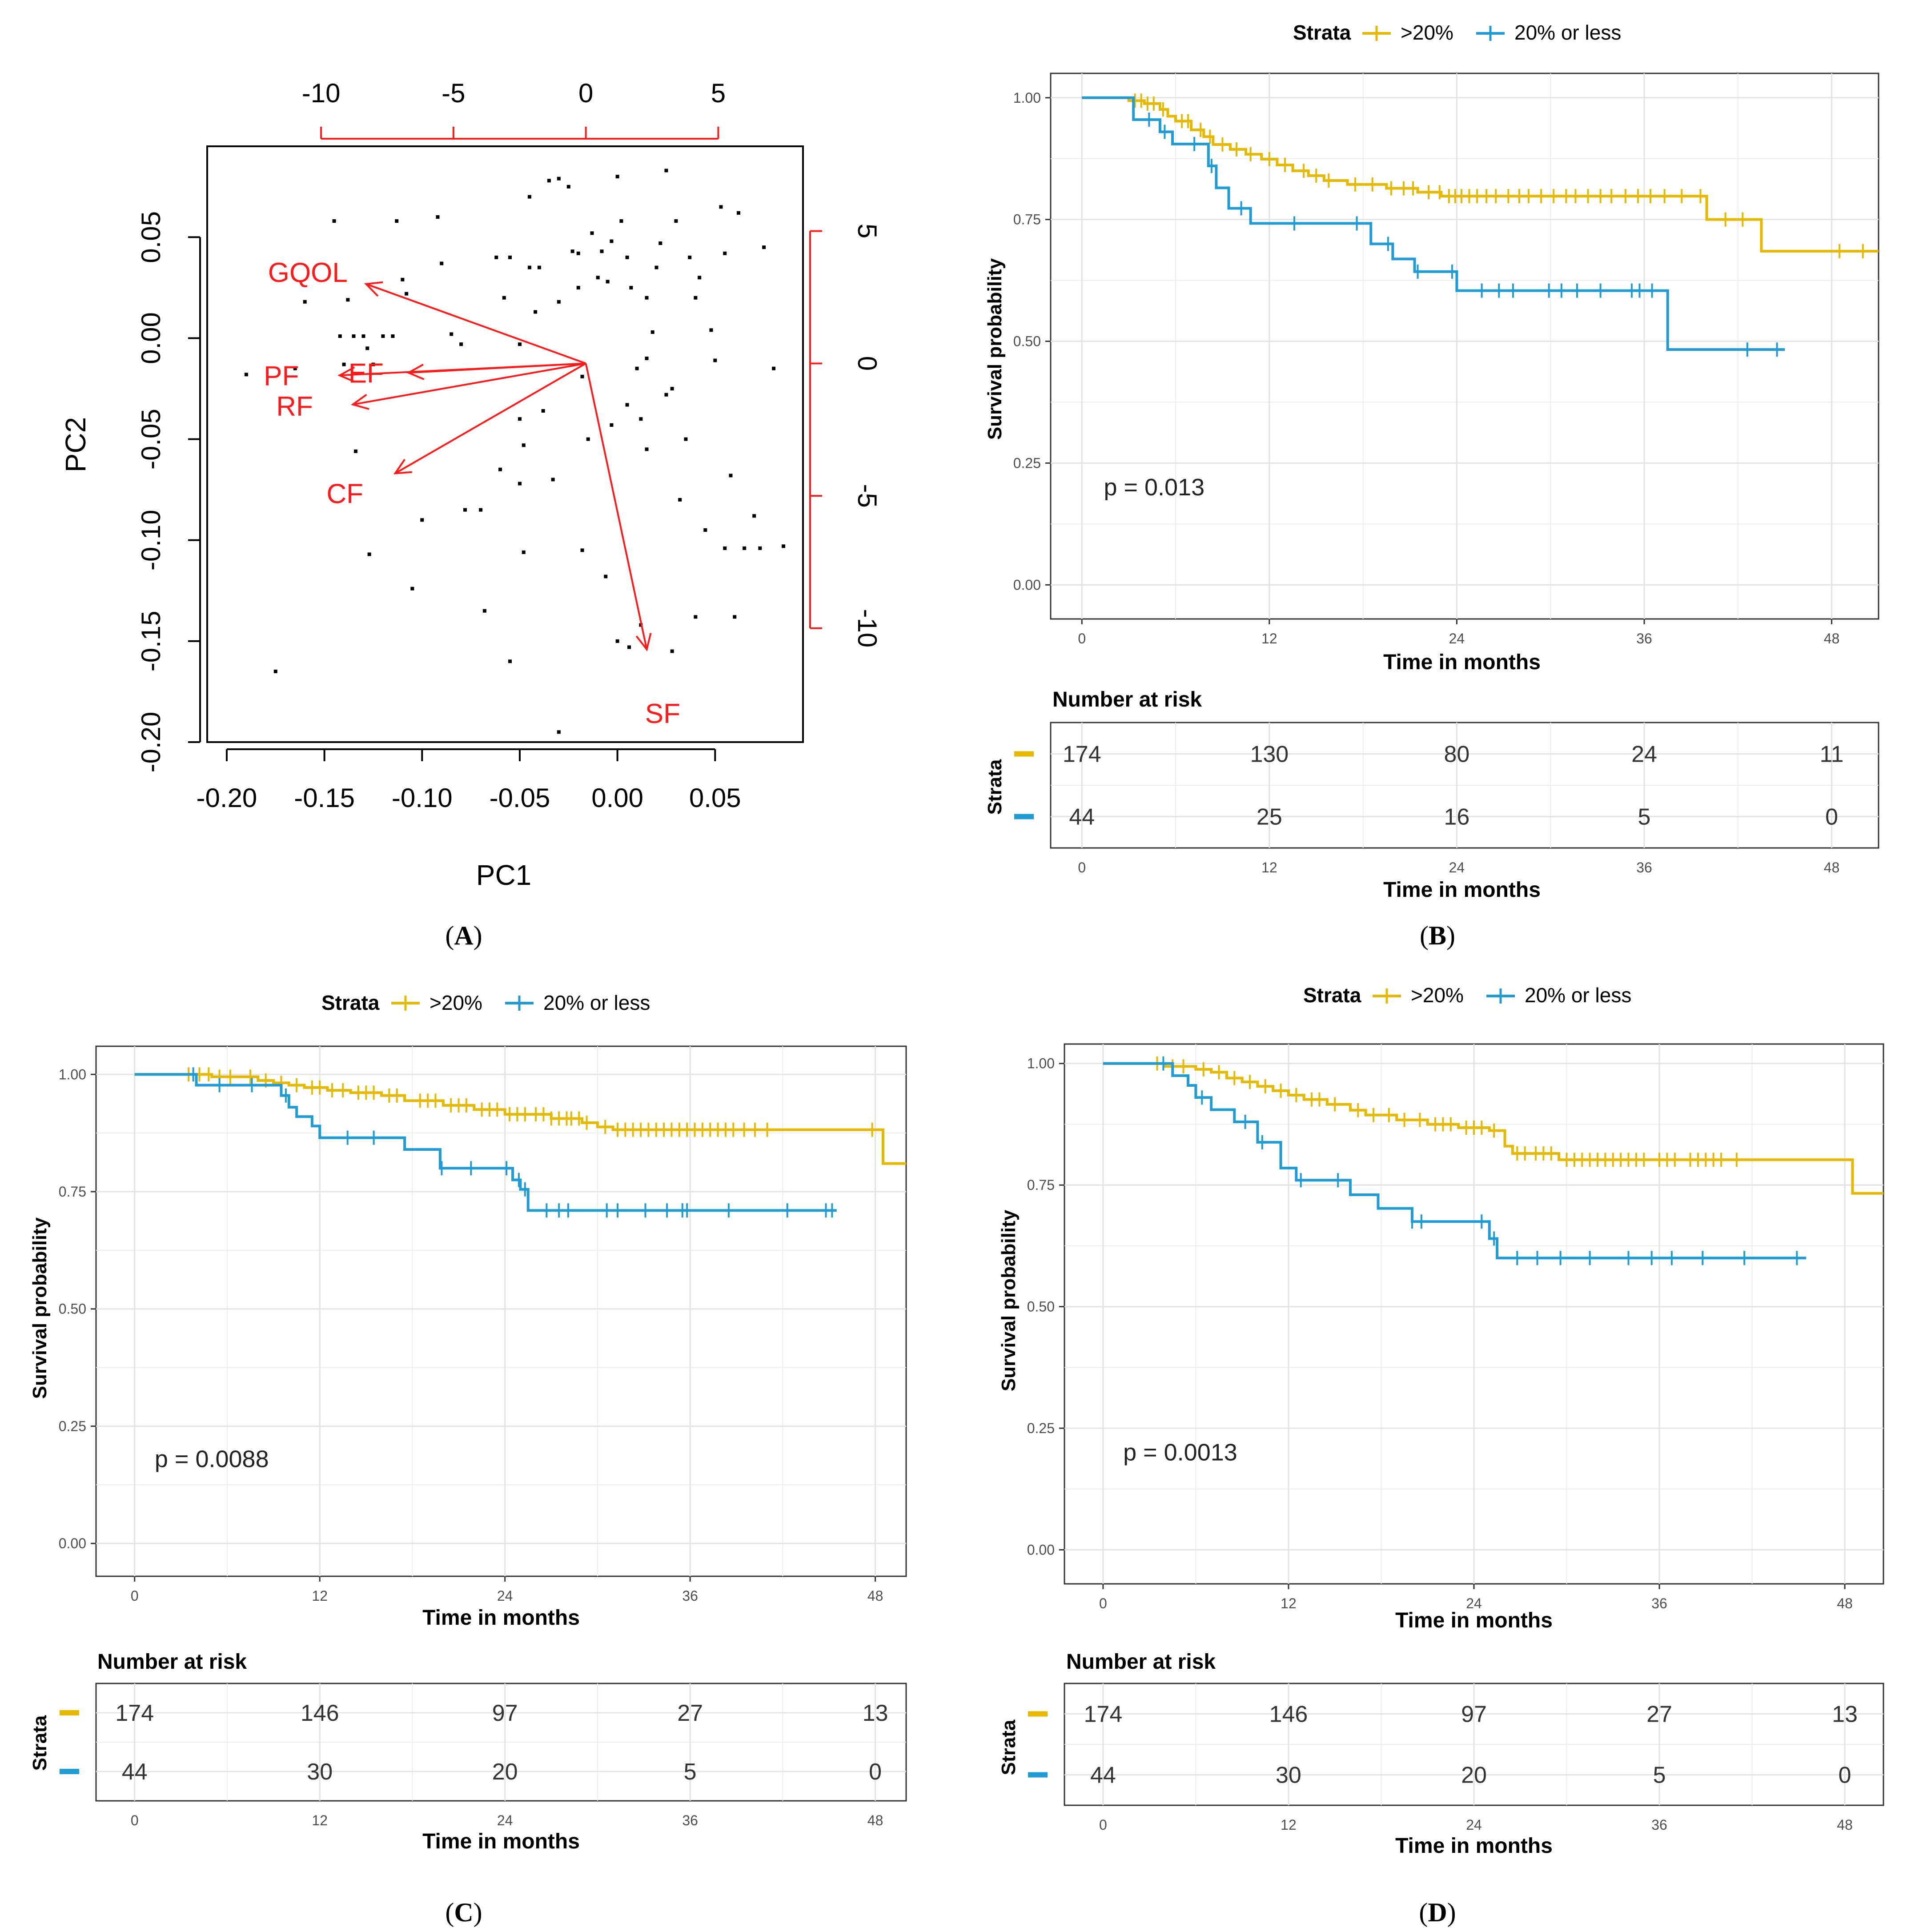 Image resolution: width=1911 pixels, height=1932 pixels. I want to click on risk-x-tick-label: 0, so click(1103, 1825).